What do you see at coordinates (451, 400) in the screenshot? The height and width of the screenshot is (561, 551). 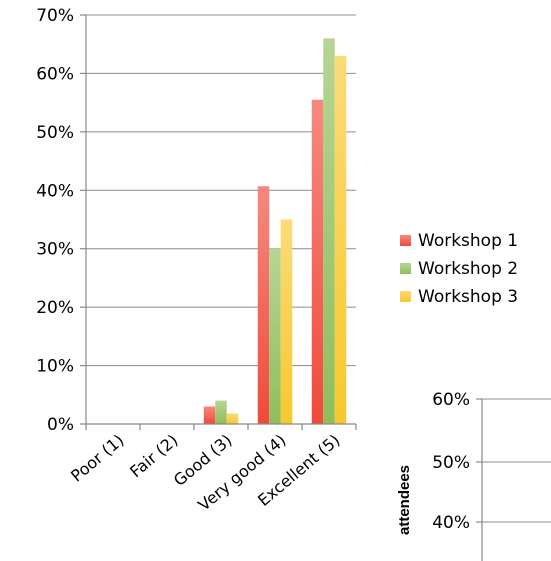 I see `secondary-y-tick-label: 60%` at bounding box center [451, 400].